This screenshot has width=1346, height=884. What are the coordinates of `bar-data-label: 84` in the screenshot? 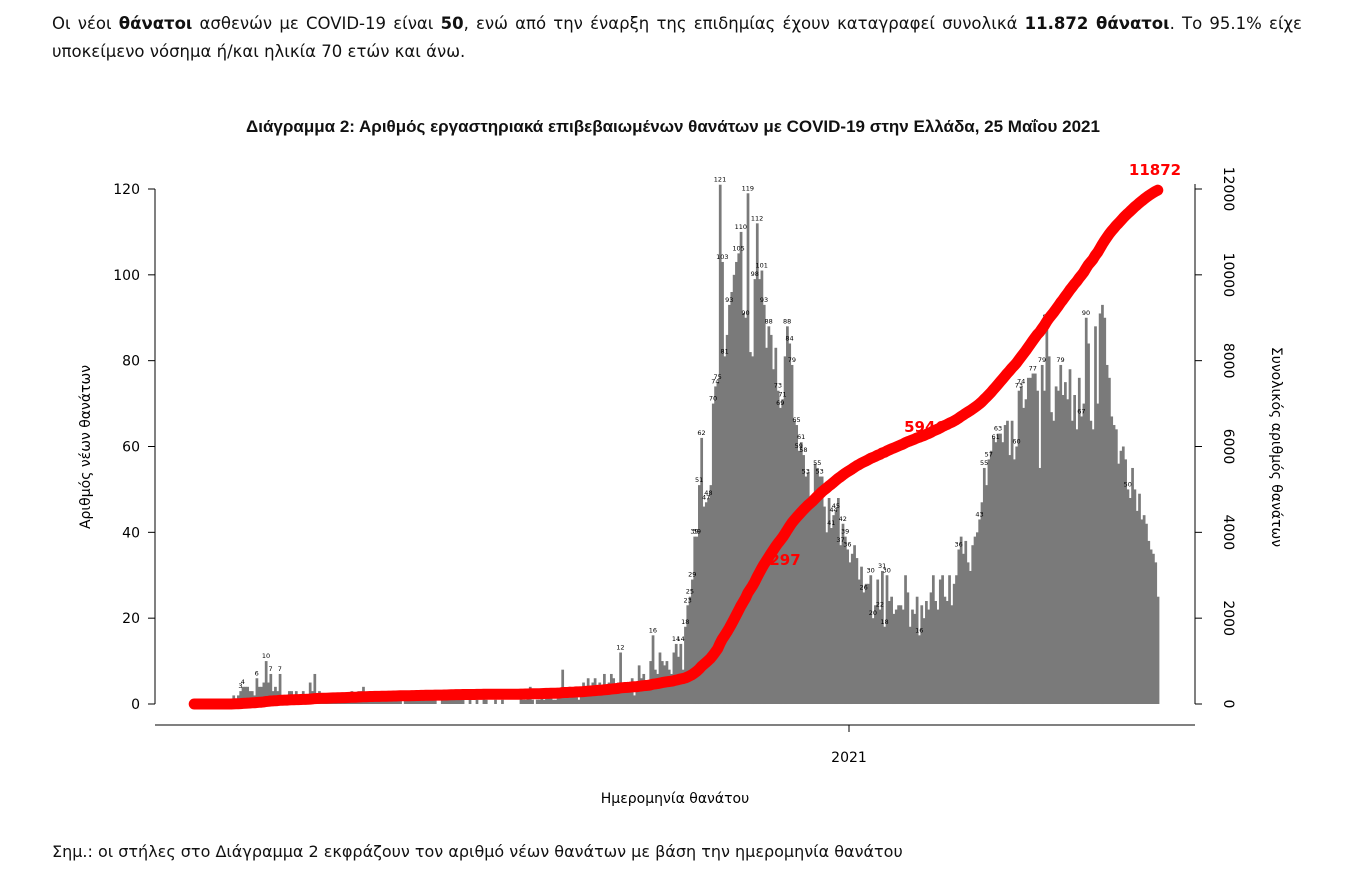 It's located at (789, 339).